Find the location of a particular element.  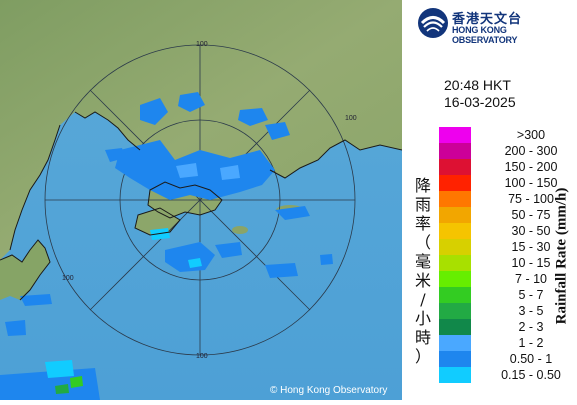

legend-row: 2 - 3 is located at coordinates (508, 327).